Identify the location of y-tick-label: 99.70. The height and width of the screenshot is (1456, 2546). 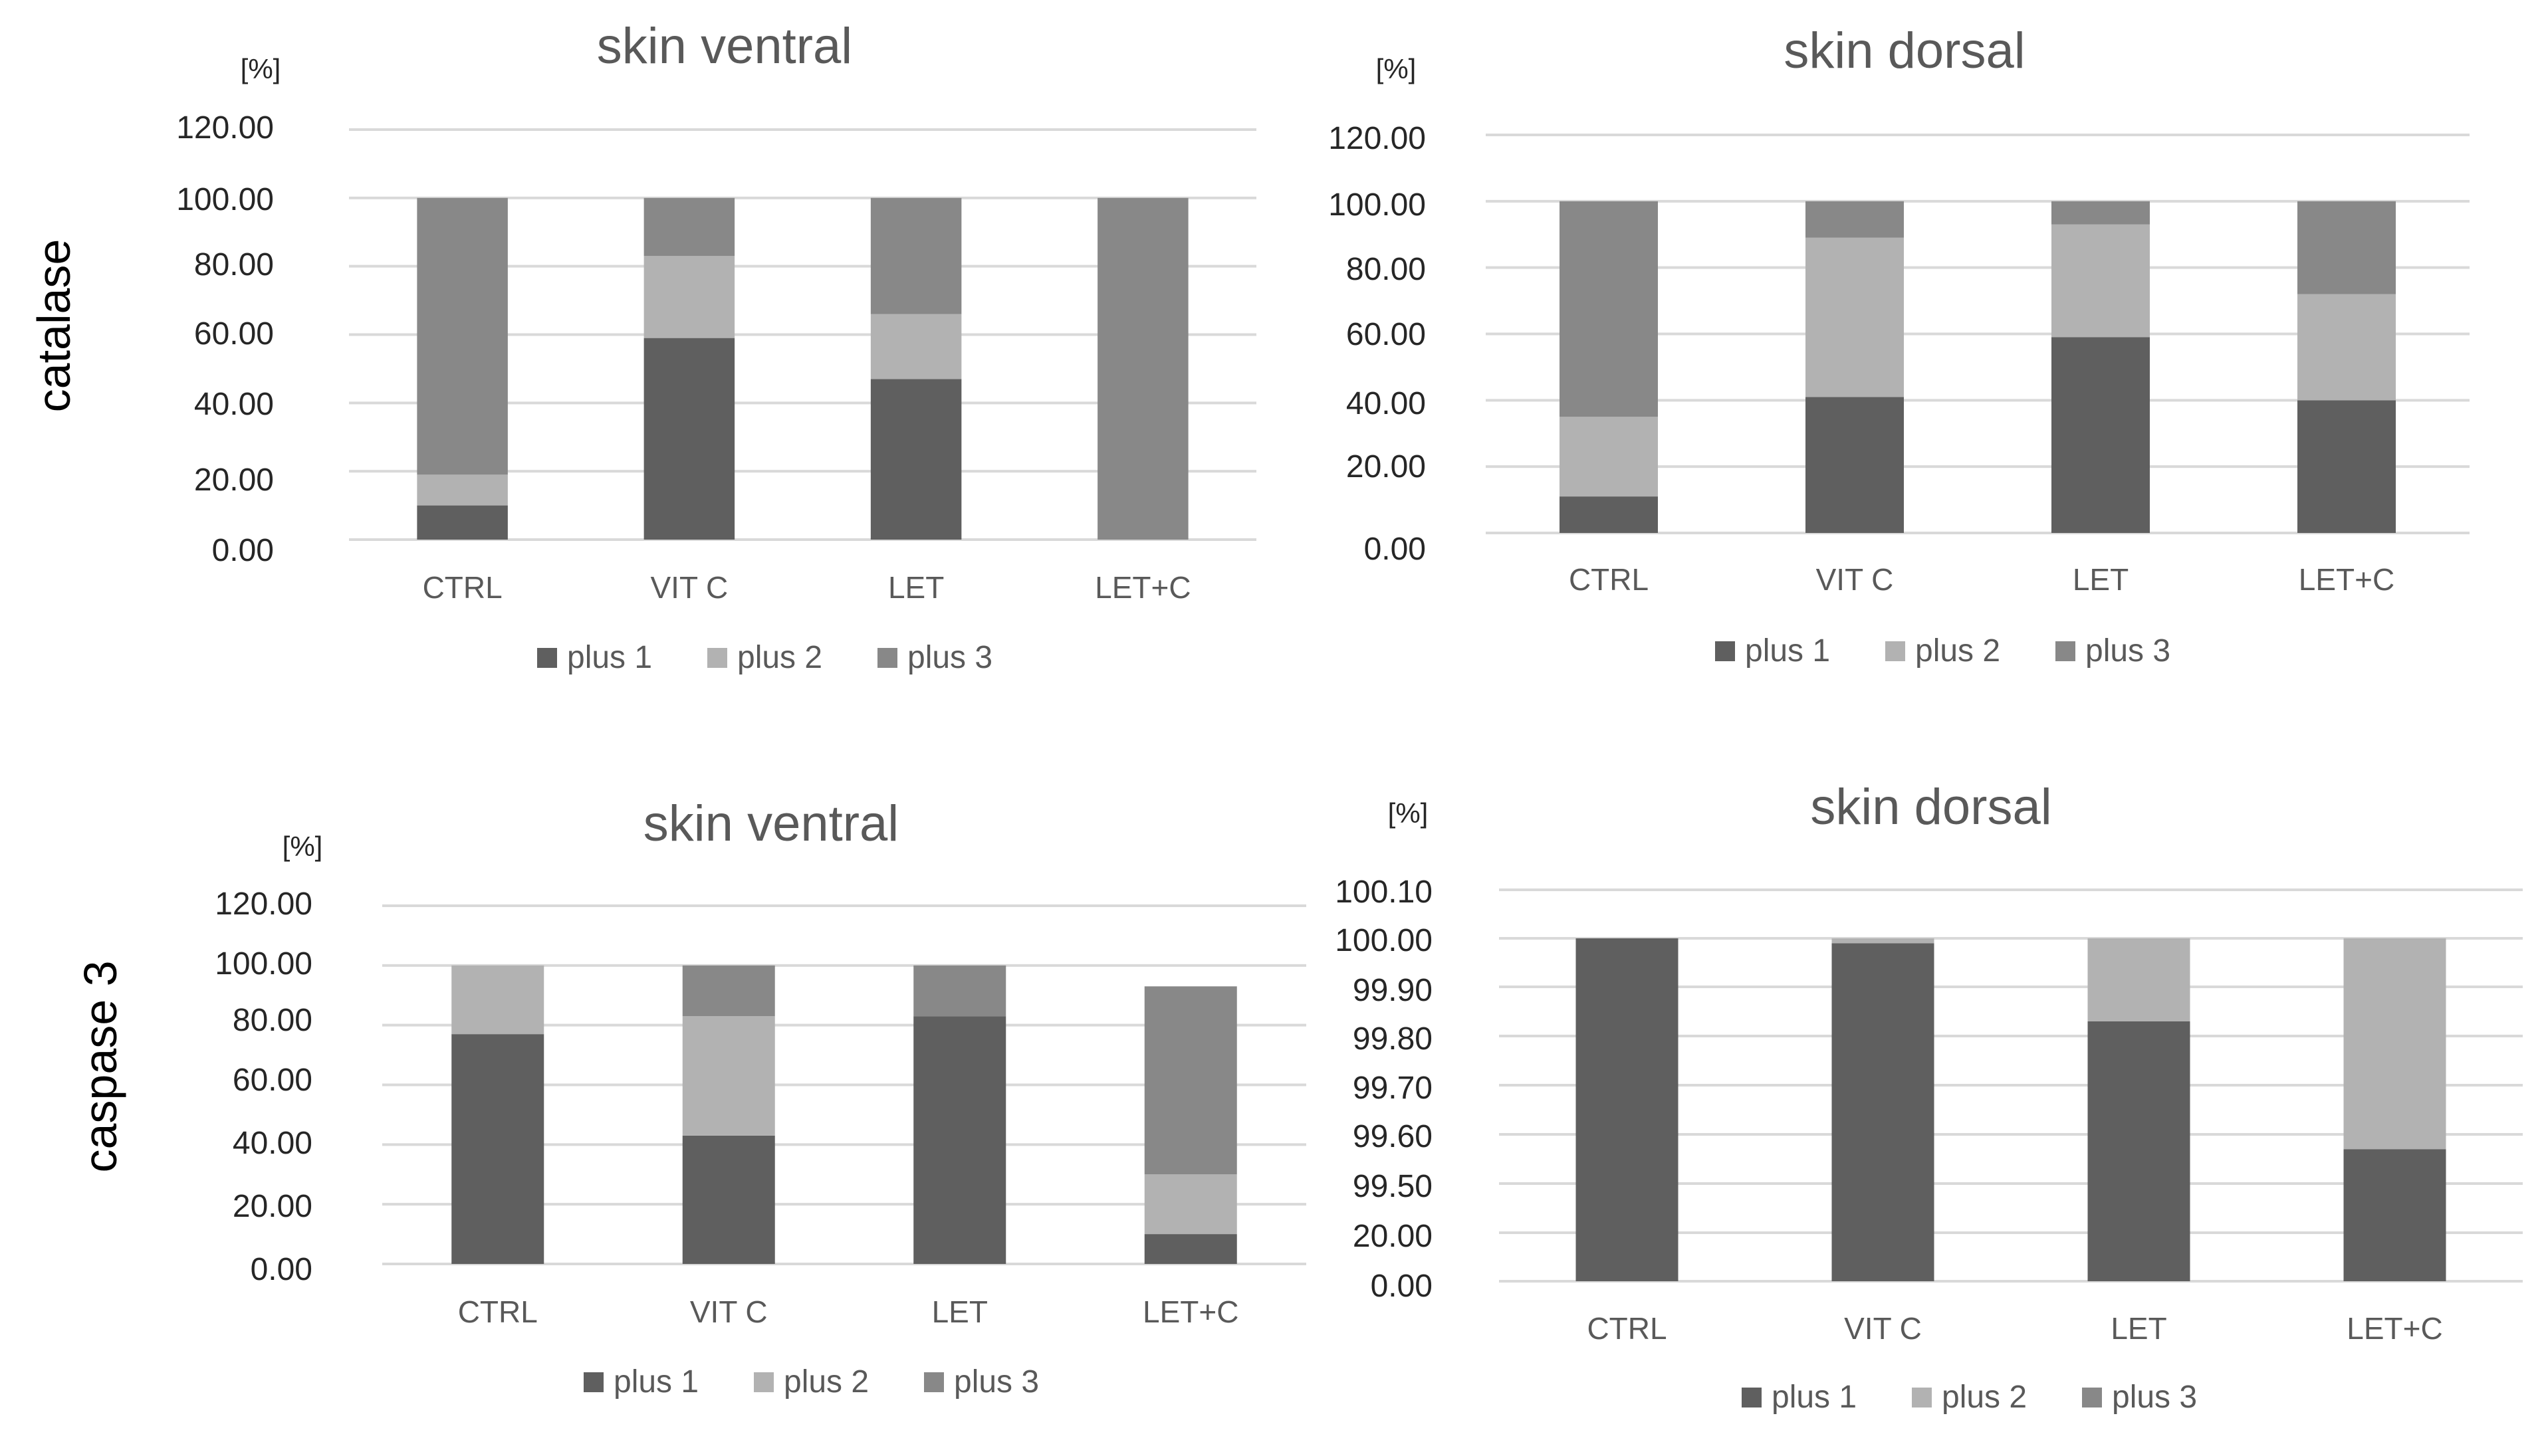
(1393, 1088).